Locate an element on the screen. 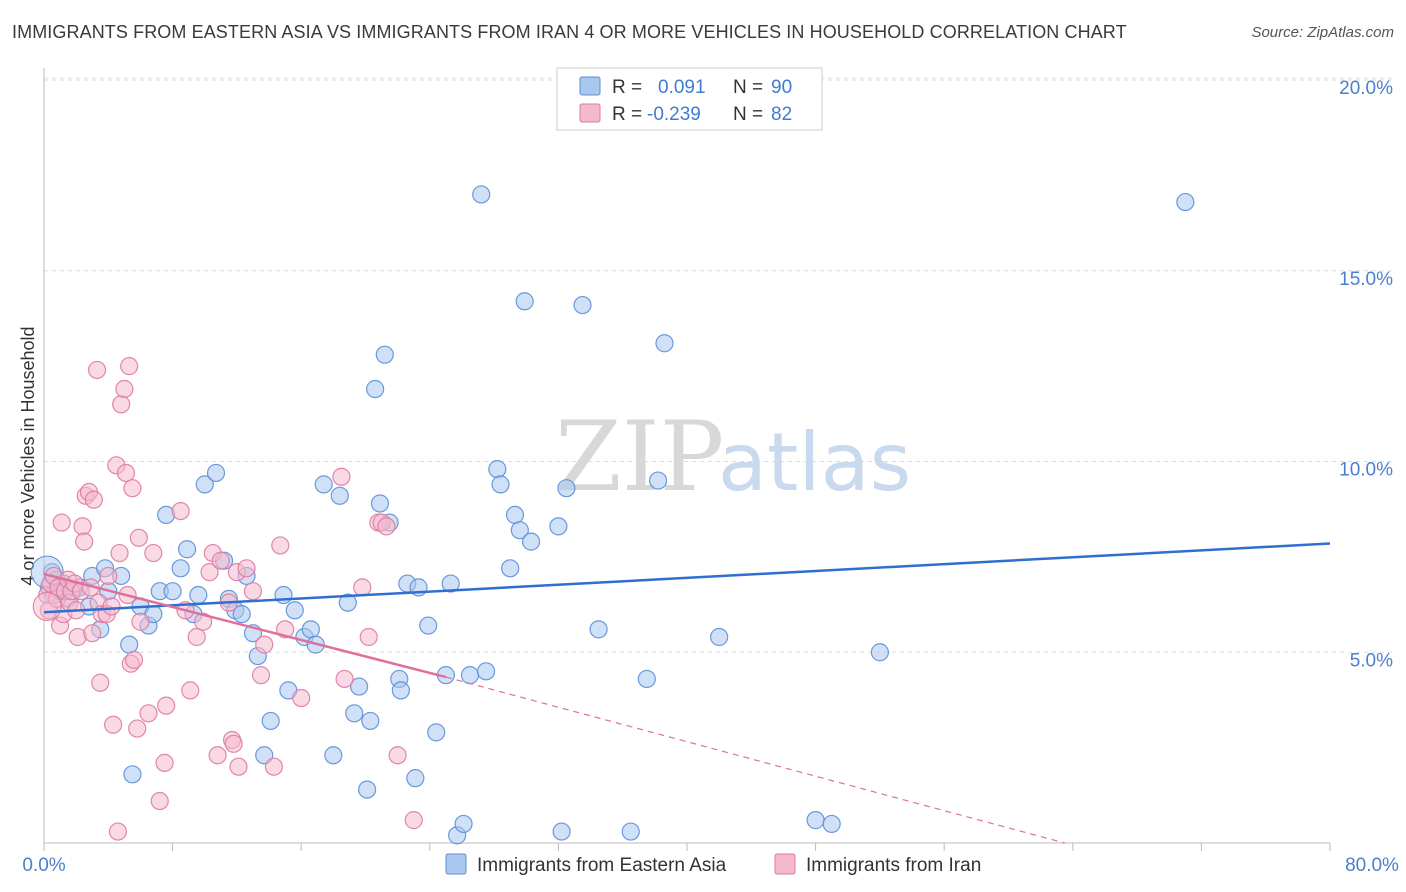 The image size is (1406, 892). legend-n-value-0: 90 is located at coordinates (781, 87).